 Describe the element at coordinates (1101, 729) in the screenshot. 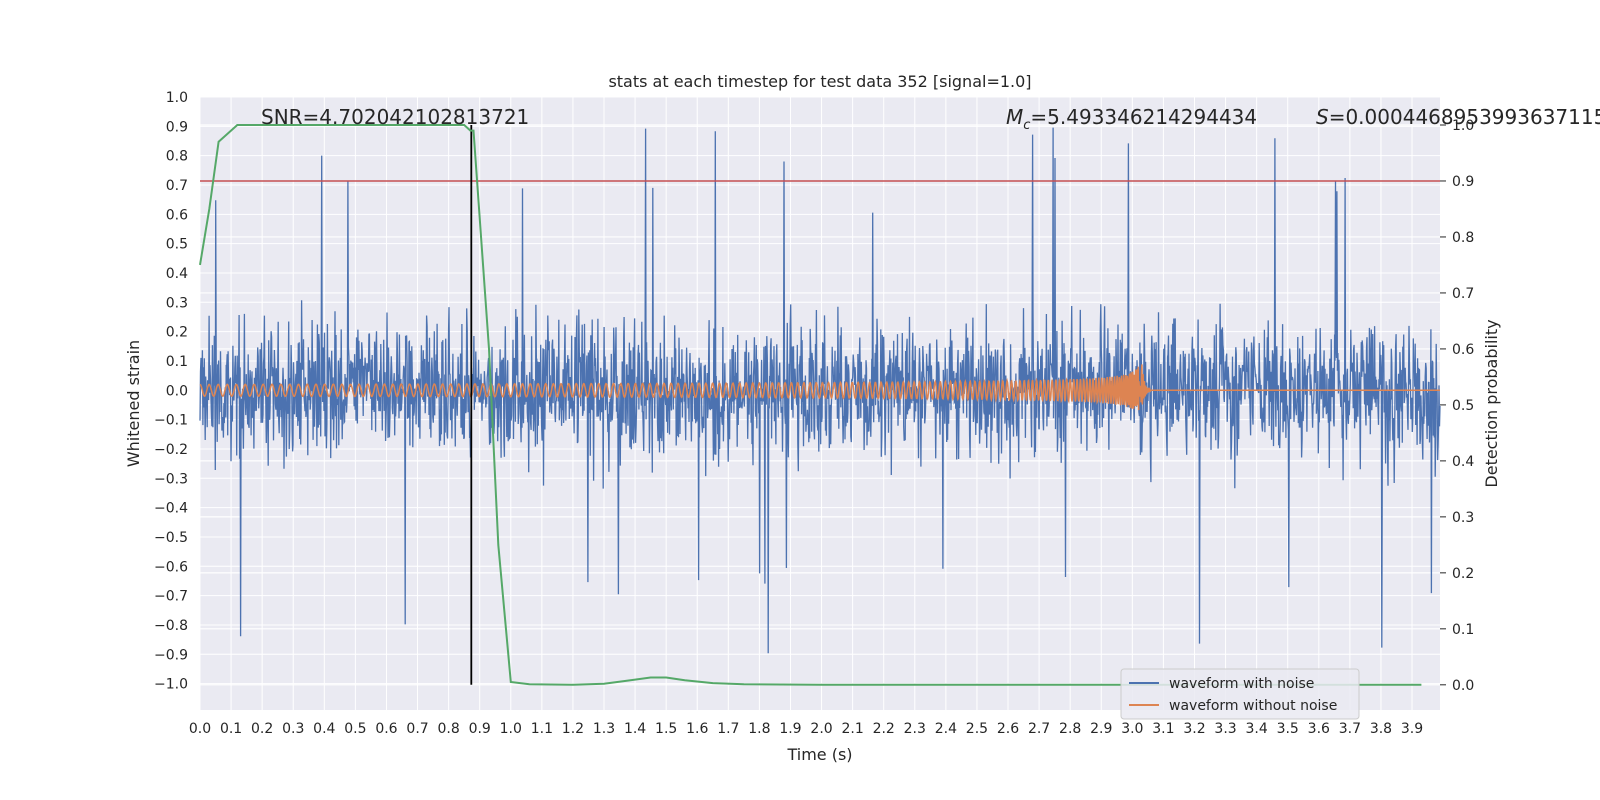

I see `x-tick-label: 2.9` at that location.